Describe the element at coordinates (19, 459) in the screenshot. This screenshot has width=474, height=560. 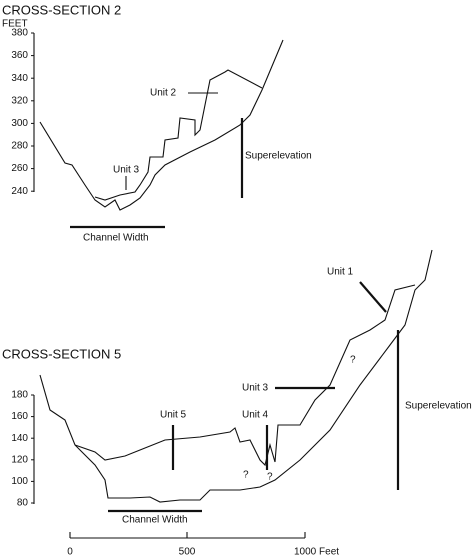
I see `y-tick-label: 120` at that location.